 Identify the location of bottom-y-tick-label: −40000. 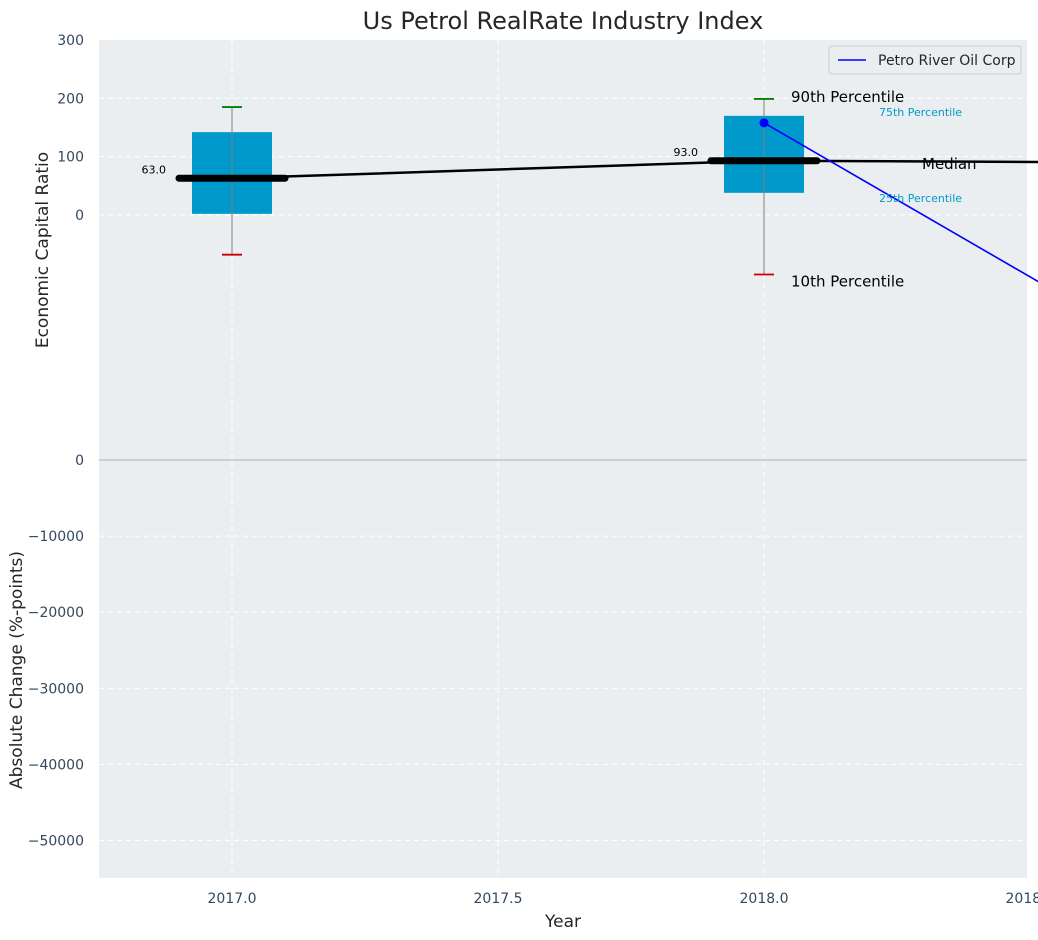
(56, 765).